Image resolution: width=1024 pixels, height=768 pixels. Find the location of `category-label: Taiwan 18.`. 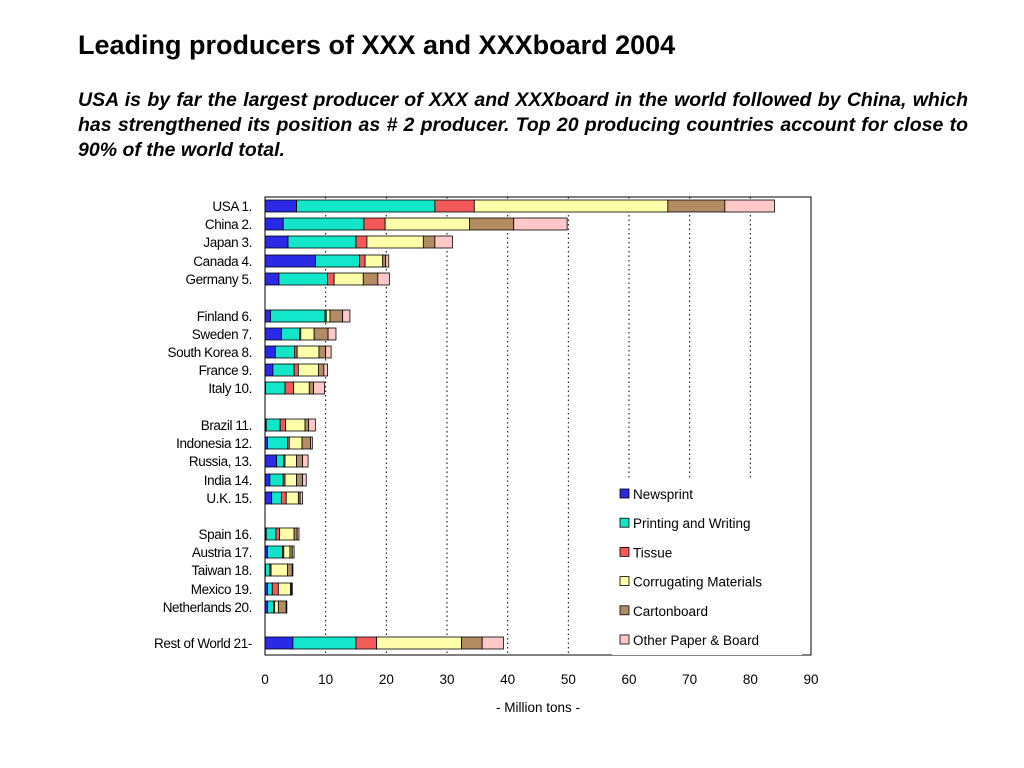

category-label: Taiwan 18. is located at coordinates (221, 570).